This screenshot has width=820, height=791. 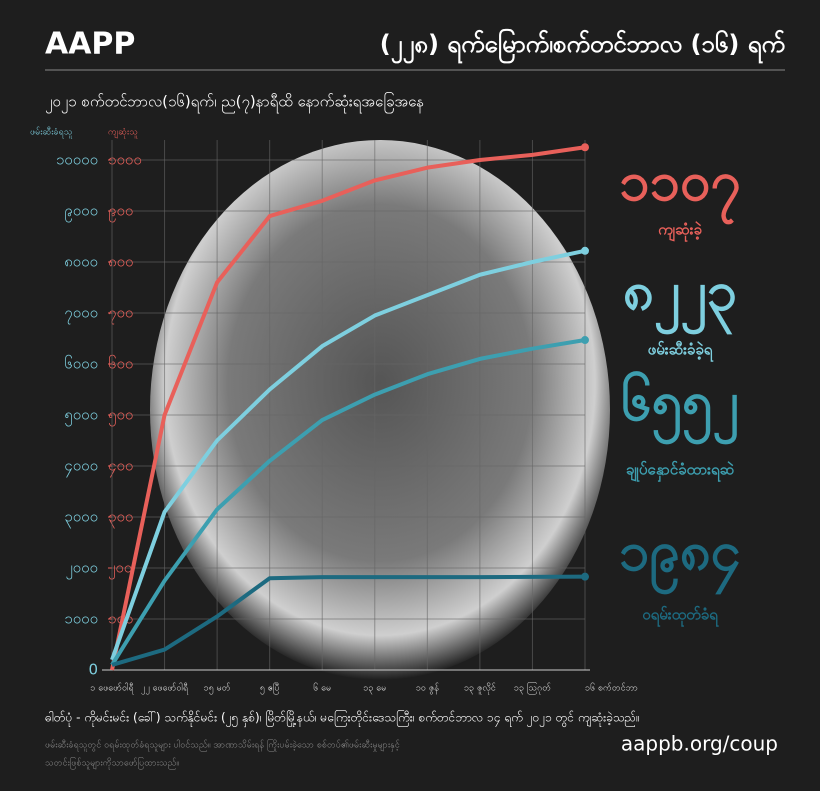 I want to click on y-tick-label: ၆၀၀၀, so click(x=81, y=364).